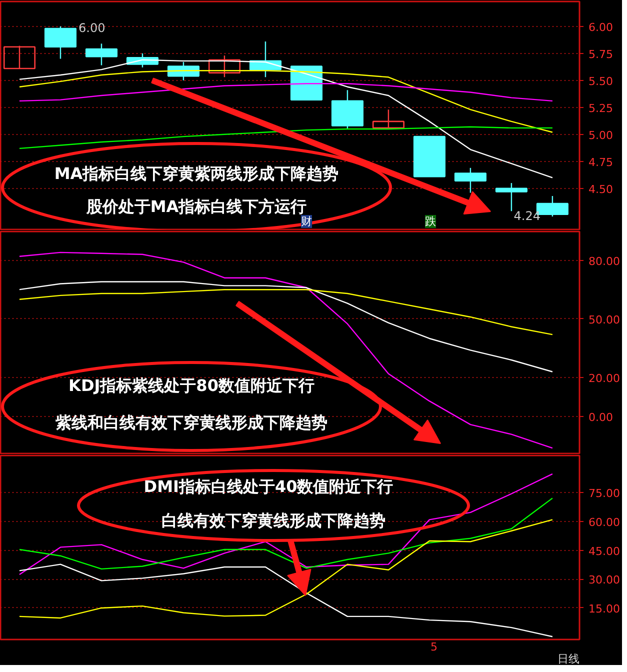 This screenshot has width=627, height=672. Describe the element at coordinates (600, 135) in the screenshot. I see `y-tick-label: 5.00` at that location.